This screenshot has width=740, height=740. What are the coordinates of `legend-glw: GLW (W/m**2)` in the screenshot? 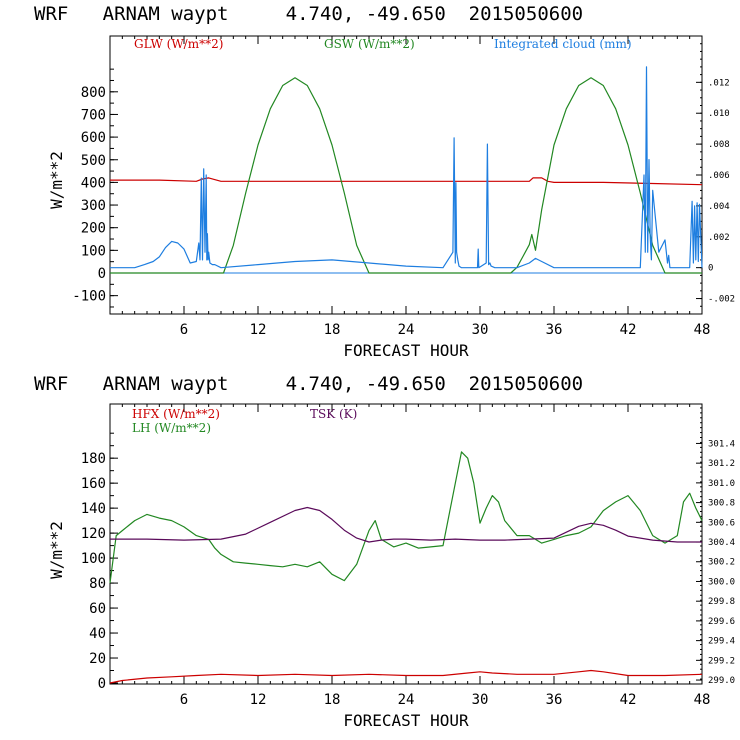 It's located at (178, 44).